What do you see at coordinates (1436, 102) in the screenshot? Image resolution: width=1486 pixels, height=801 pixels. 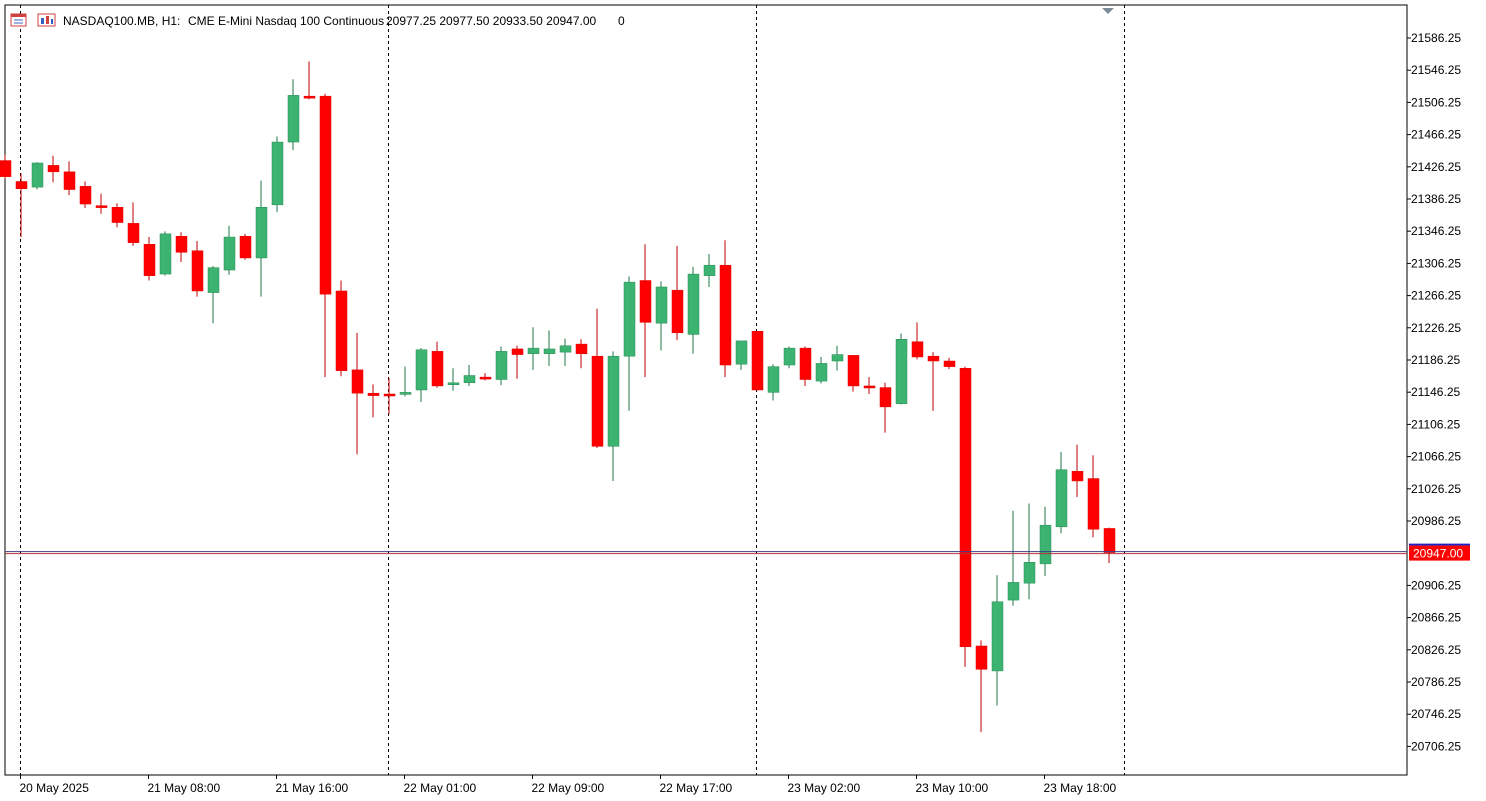 I see `price-tick-label: 21506.25` at bounding box center [1436, 102].